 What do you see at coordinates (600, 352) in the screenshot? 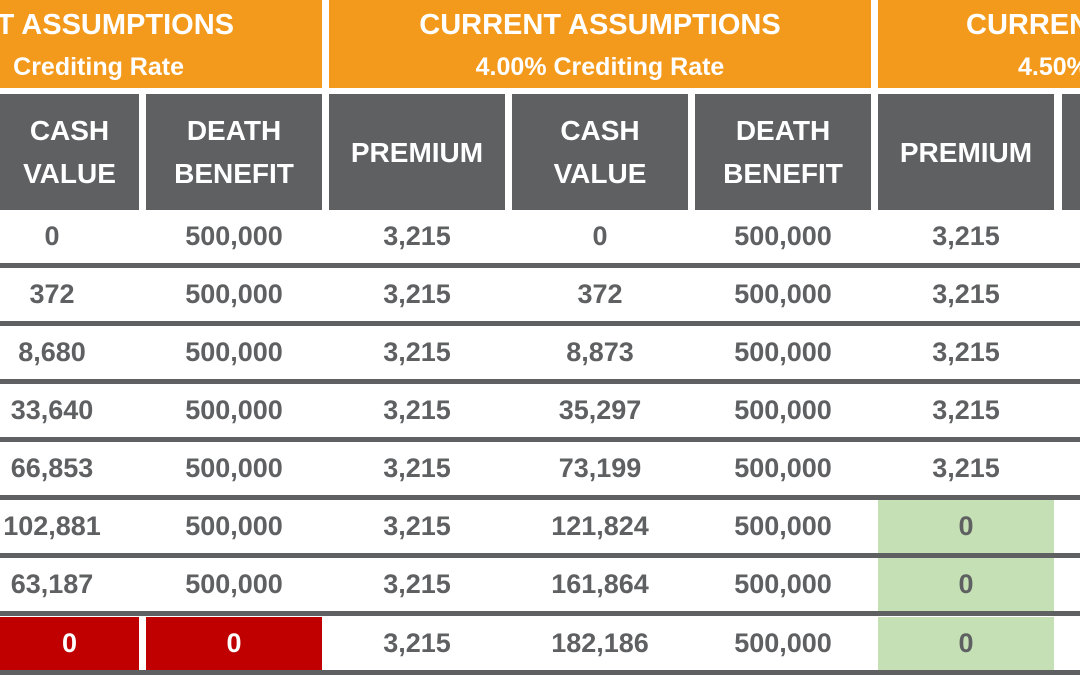
I see `table-cell: 8,873` at bounding box center [600, 352].